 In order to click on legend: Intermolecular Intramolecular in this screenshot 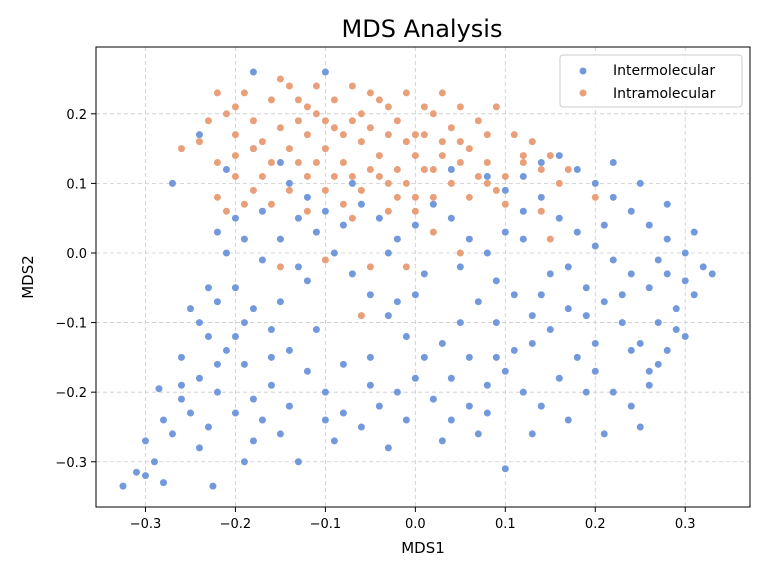, I will do `click(651, 81)`.